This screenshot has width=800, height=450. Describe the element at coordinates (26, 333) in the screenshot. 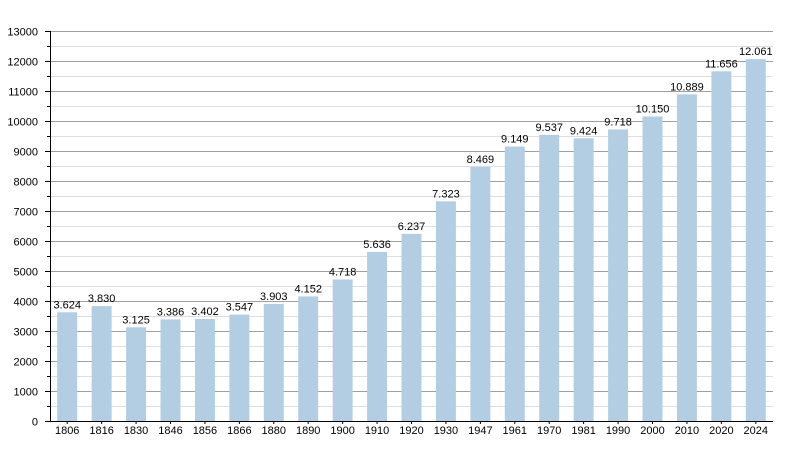

I see `y-tick-label: 3000` at that location.